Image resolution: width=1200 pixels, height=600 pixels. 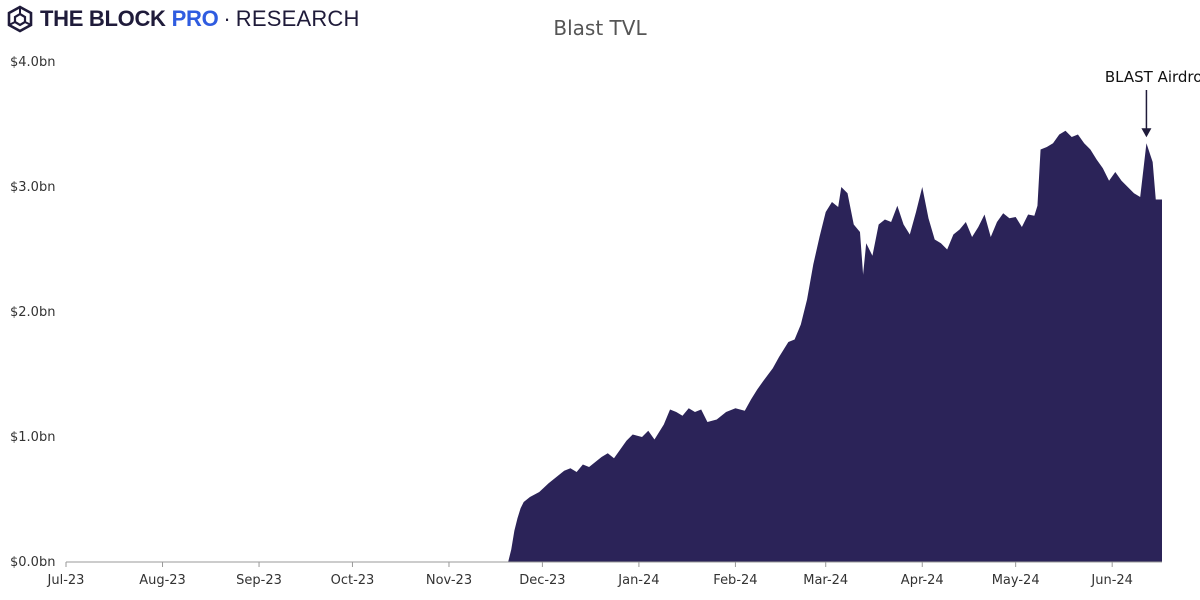 What do you see at coordinates (1146, 133) in the screenshot?
I see `arrow-head-icon` at bounding box center [1146, 133].